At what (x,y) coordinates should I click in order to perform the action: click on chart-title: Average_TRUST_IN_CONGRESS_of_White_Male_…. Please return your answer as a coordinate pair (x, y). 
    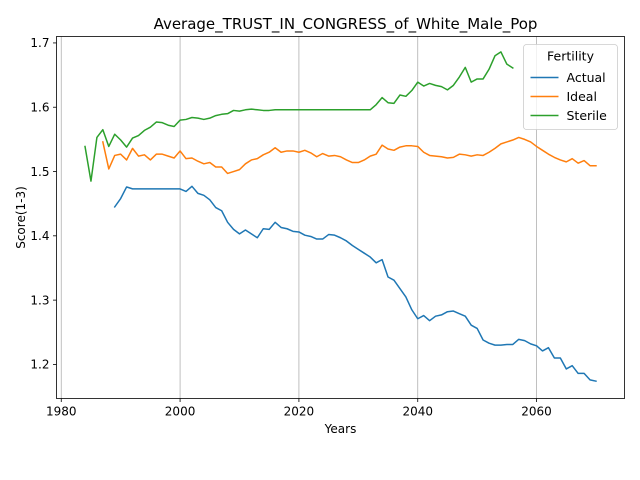
    Looking at the image, I should click on (346, 24).